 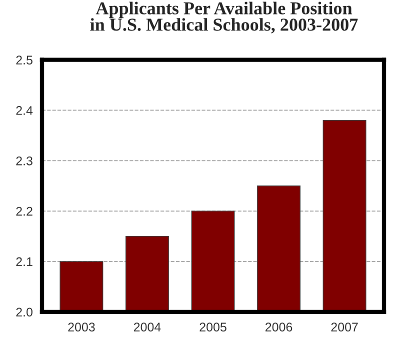 What do you see at coordinates (278, 327) in the screenshot?
I see `x-tick-label: 2006` at bounding box center [278, 327].